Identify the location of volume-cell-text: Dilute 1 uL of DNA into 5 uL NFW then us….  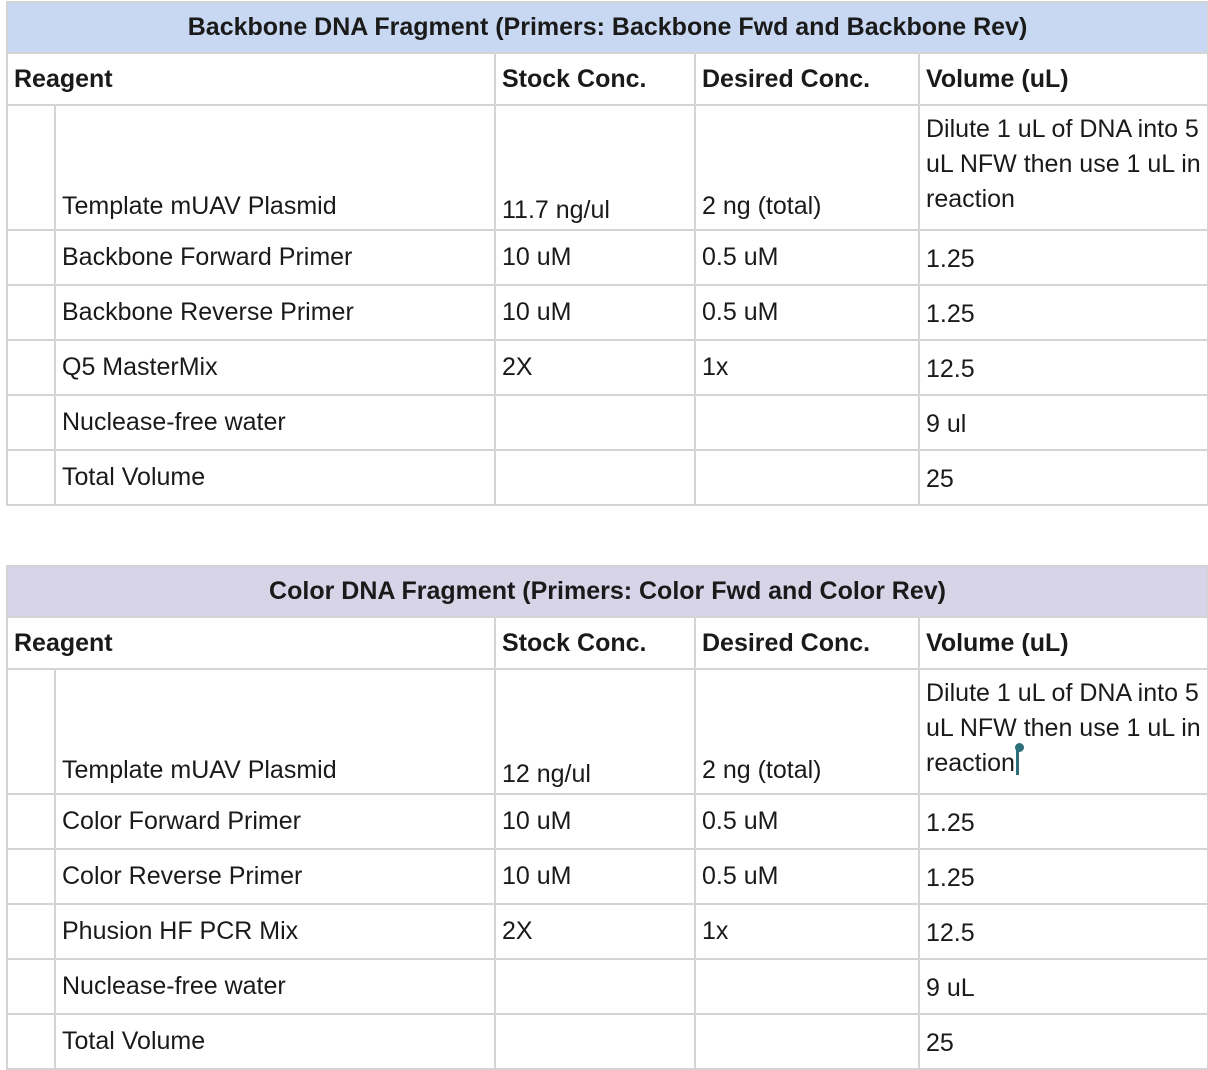
(1063, 728).